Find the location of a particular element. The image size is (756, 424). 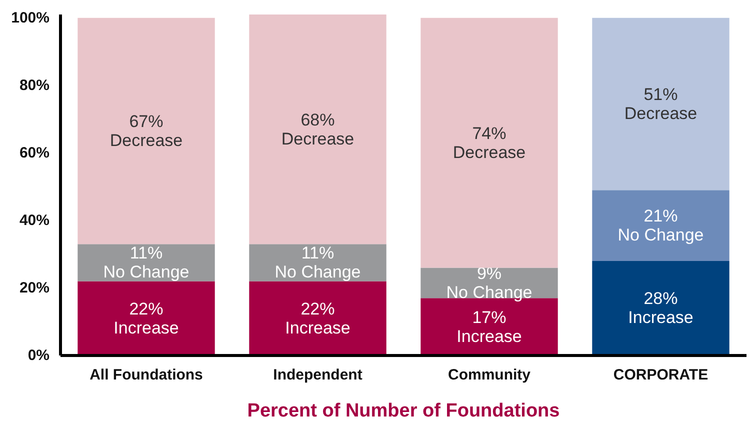

y-tick-label: 20% is located at coordinates (34, 287).